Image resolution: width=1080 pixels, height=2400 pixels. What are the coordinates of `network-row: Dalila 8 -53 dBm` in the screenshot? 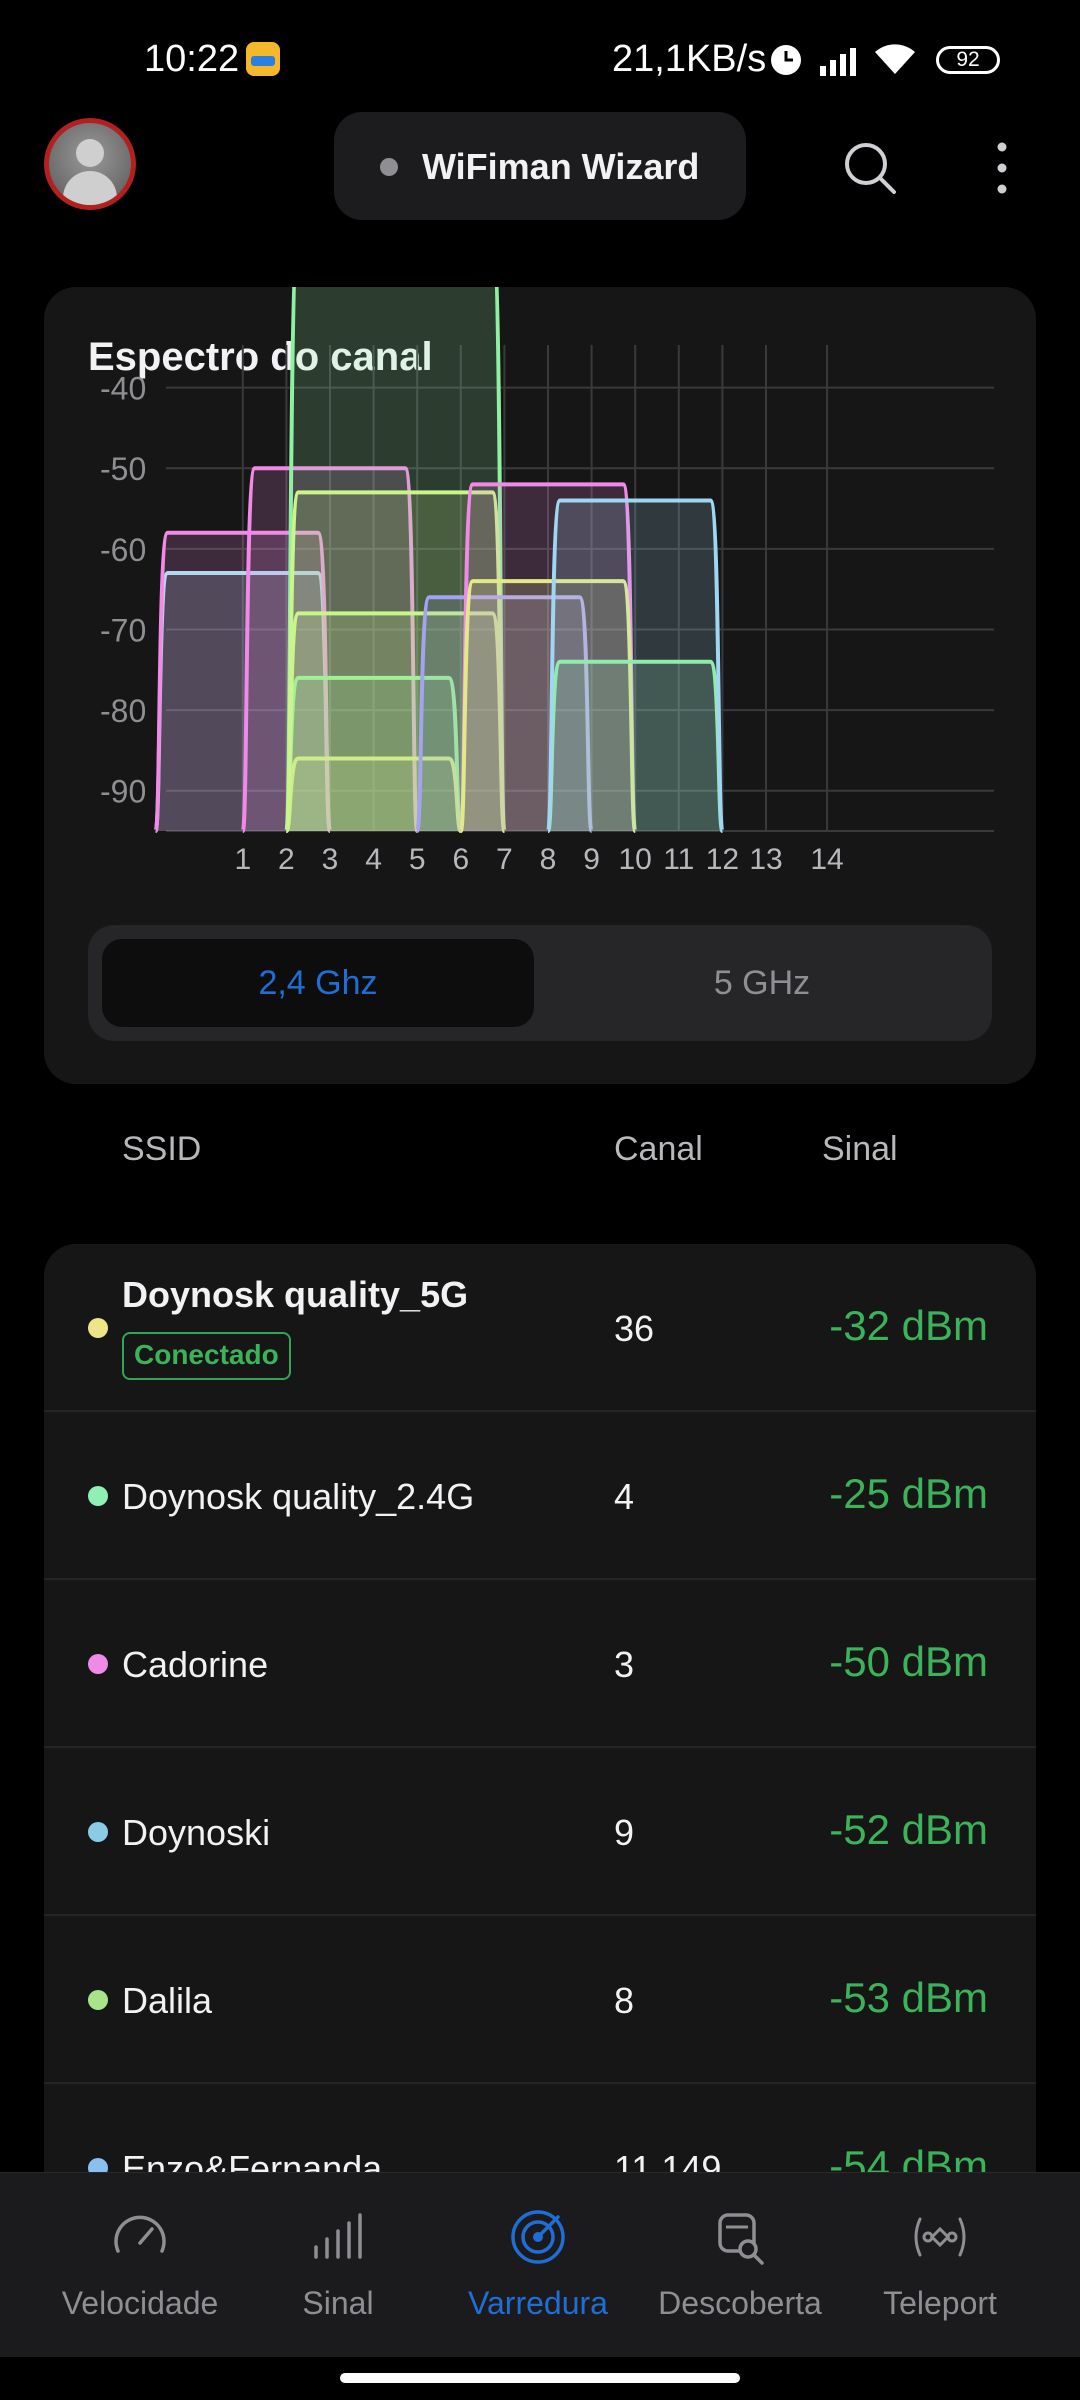 It's located at (540, 2000).